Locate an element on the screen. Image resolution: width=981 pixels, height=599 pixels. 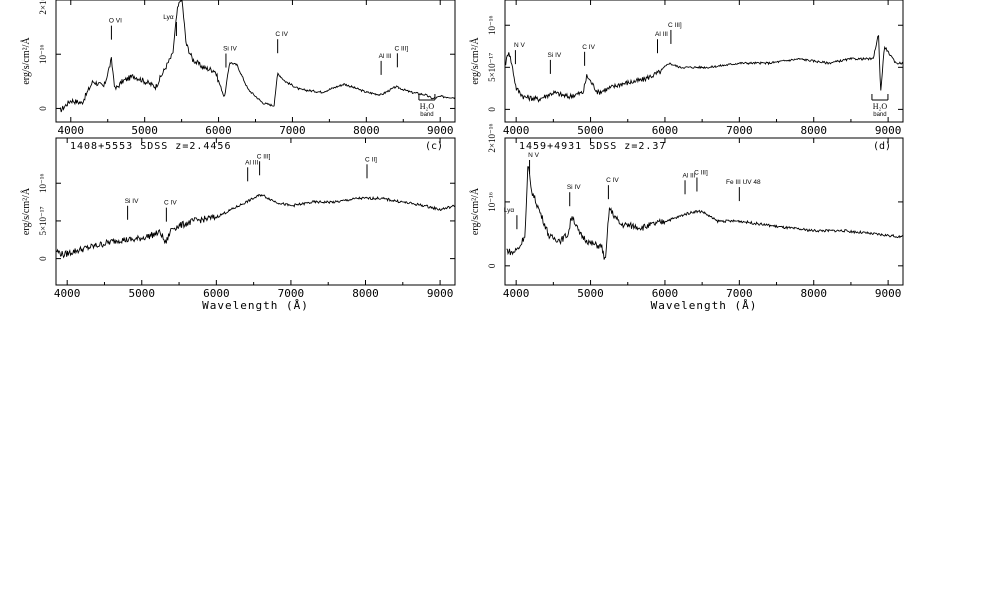
annotation-label: C II] is located at coordinates (371, 159).